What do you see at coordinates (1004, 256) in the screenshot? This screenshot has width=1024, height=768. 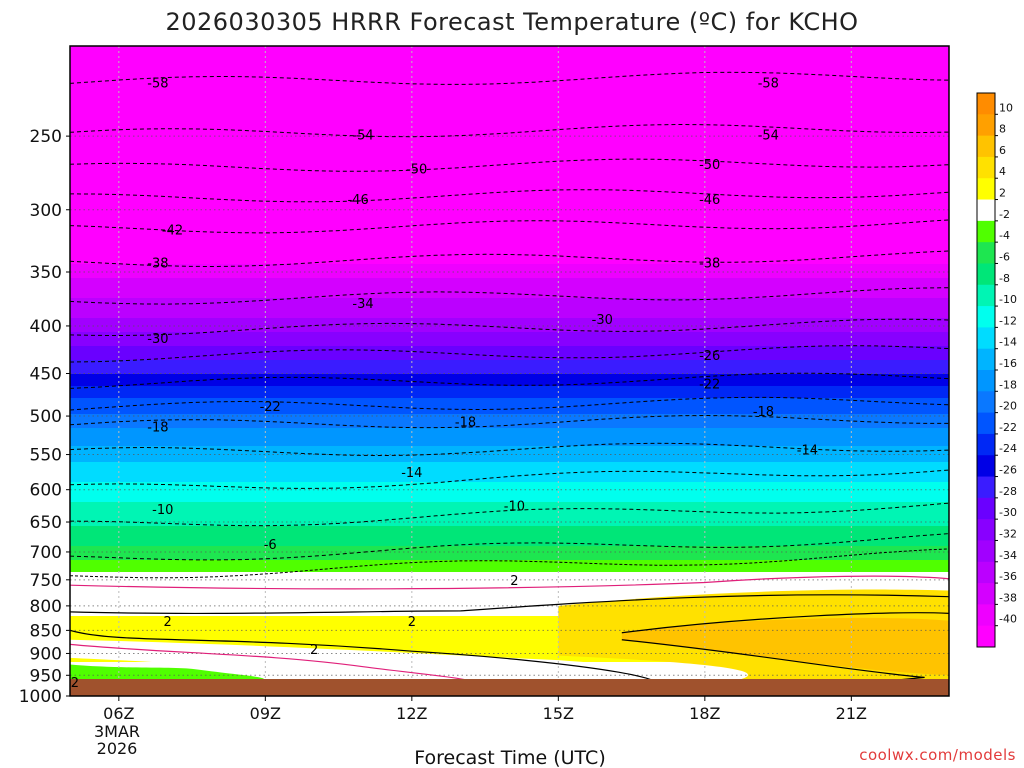 I see `colorbar-tick-label: -6` at bounding box center [1004, 256].